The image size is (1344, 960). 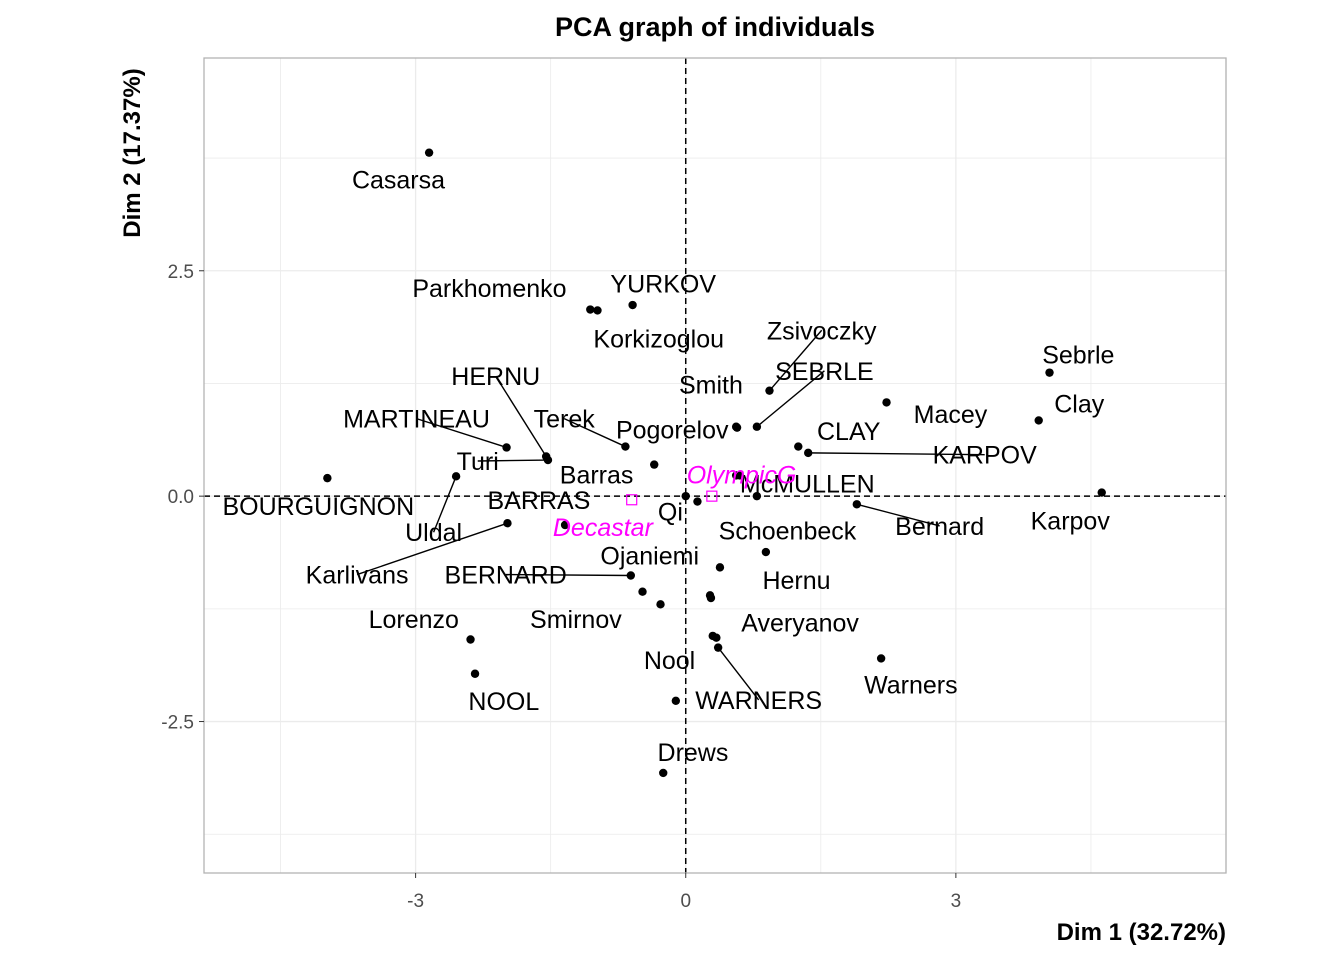 What do you see at coordinates (849, 432) in the screenshot?
I see `label-clay-2: CLAY` at bounding box center [849, 432].